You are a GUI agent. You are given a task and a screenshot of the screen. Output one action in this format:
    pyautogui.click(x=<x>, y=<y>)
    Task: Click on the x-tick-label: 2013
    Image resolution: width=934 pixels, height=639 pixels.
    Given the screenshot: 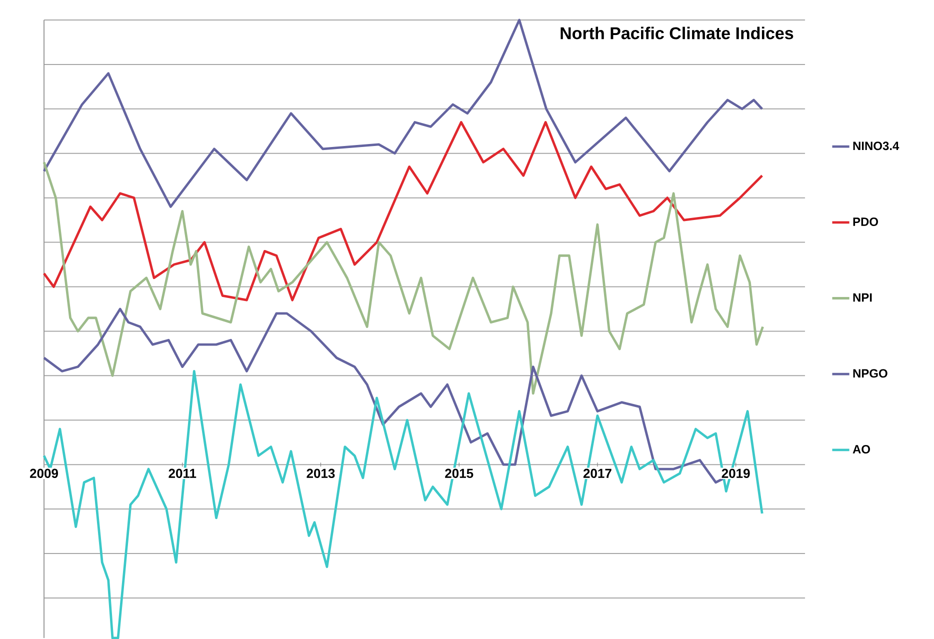 What is the action you would take?
    pyautogui.click(x=320, y=473)
    